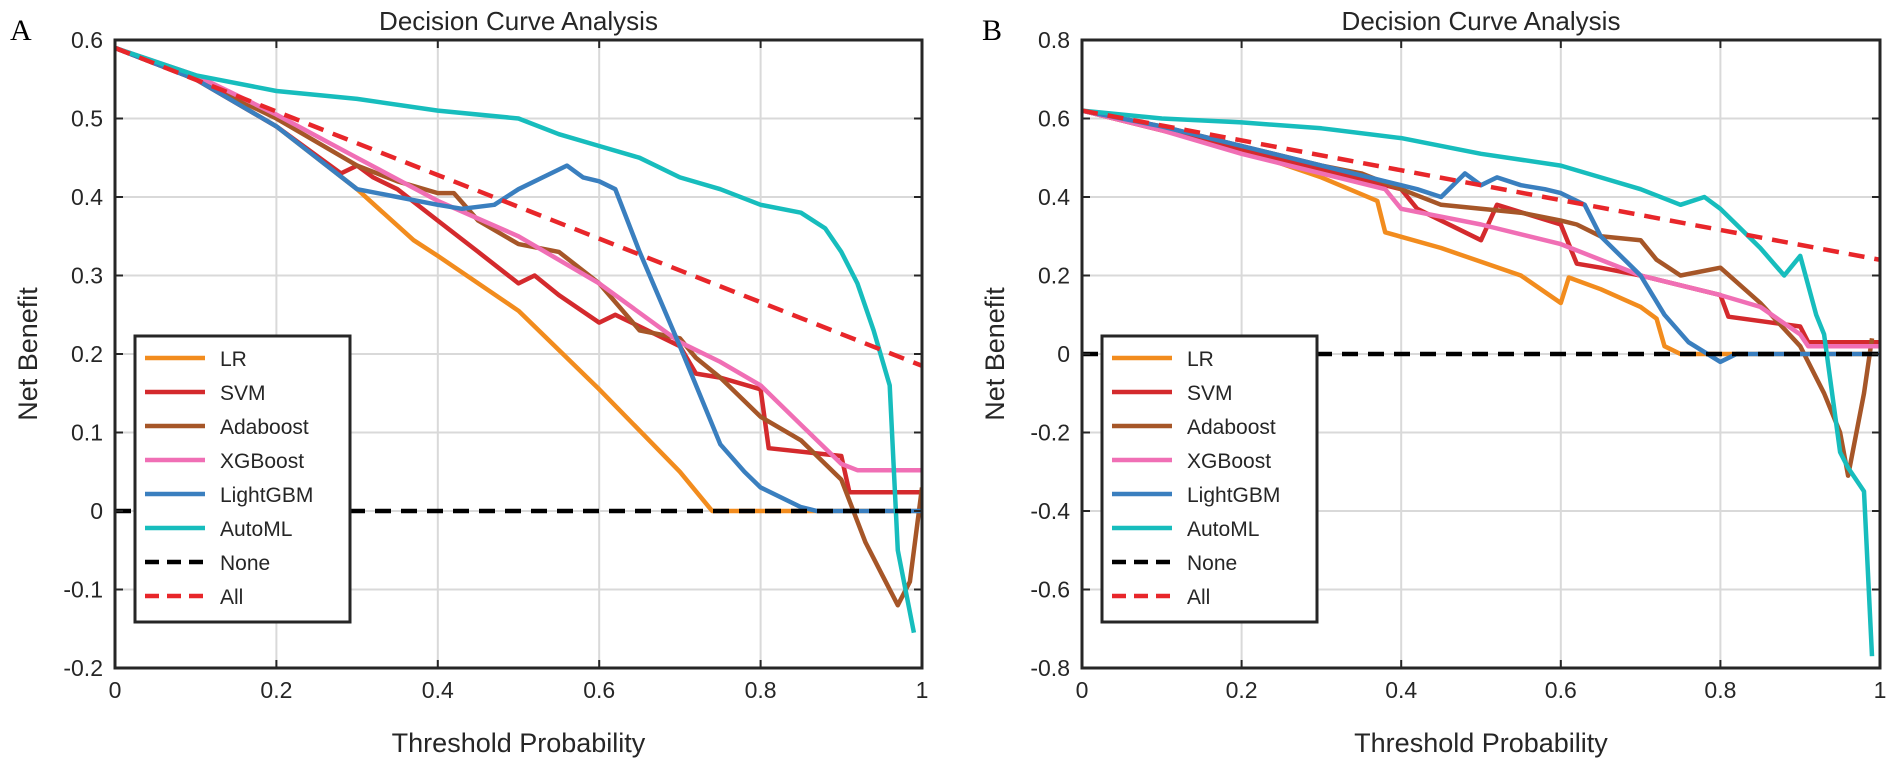 This screenshot has height=766, width=1893. Describe the element at coordinates (87, 119) in the screenshot. I see `y-tick-label: 0.5` at that location.